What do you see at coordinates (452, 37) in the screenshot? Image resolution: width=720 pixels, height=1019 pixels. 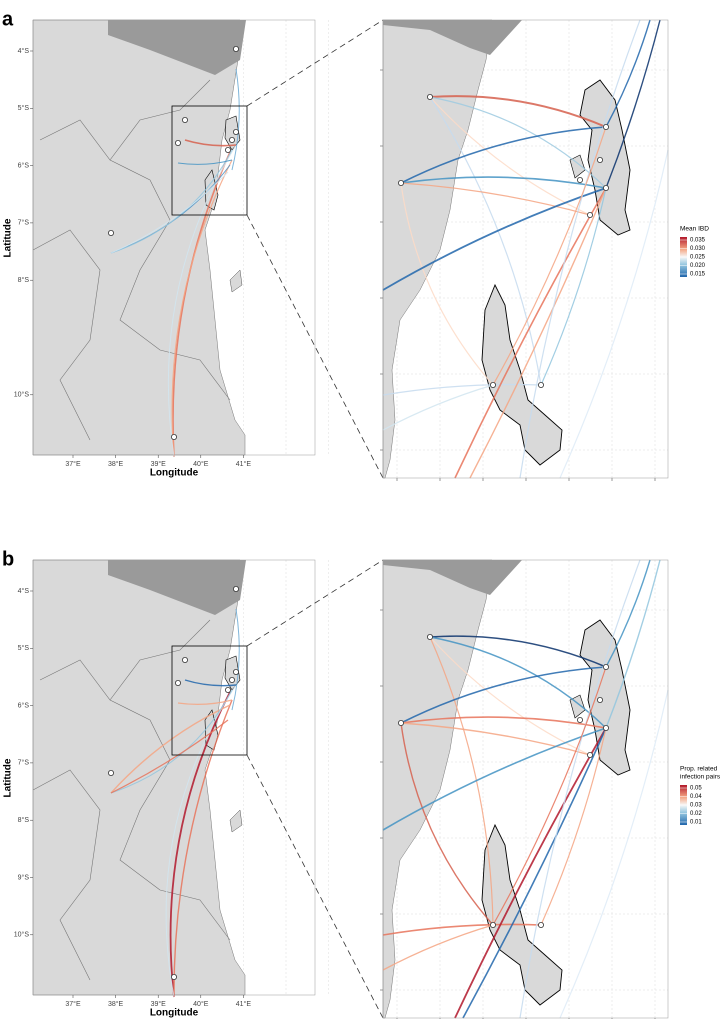 I see `neighbour-country` at bounding box center [452, 37].